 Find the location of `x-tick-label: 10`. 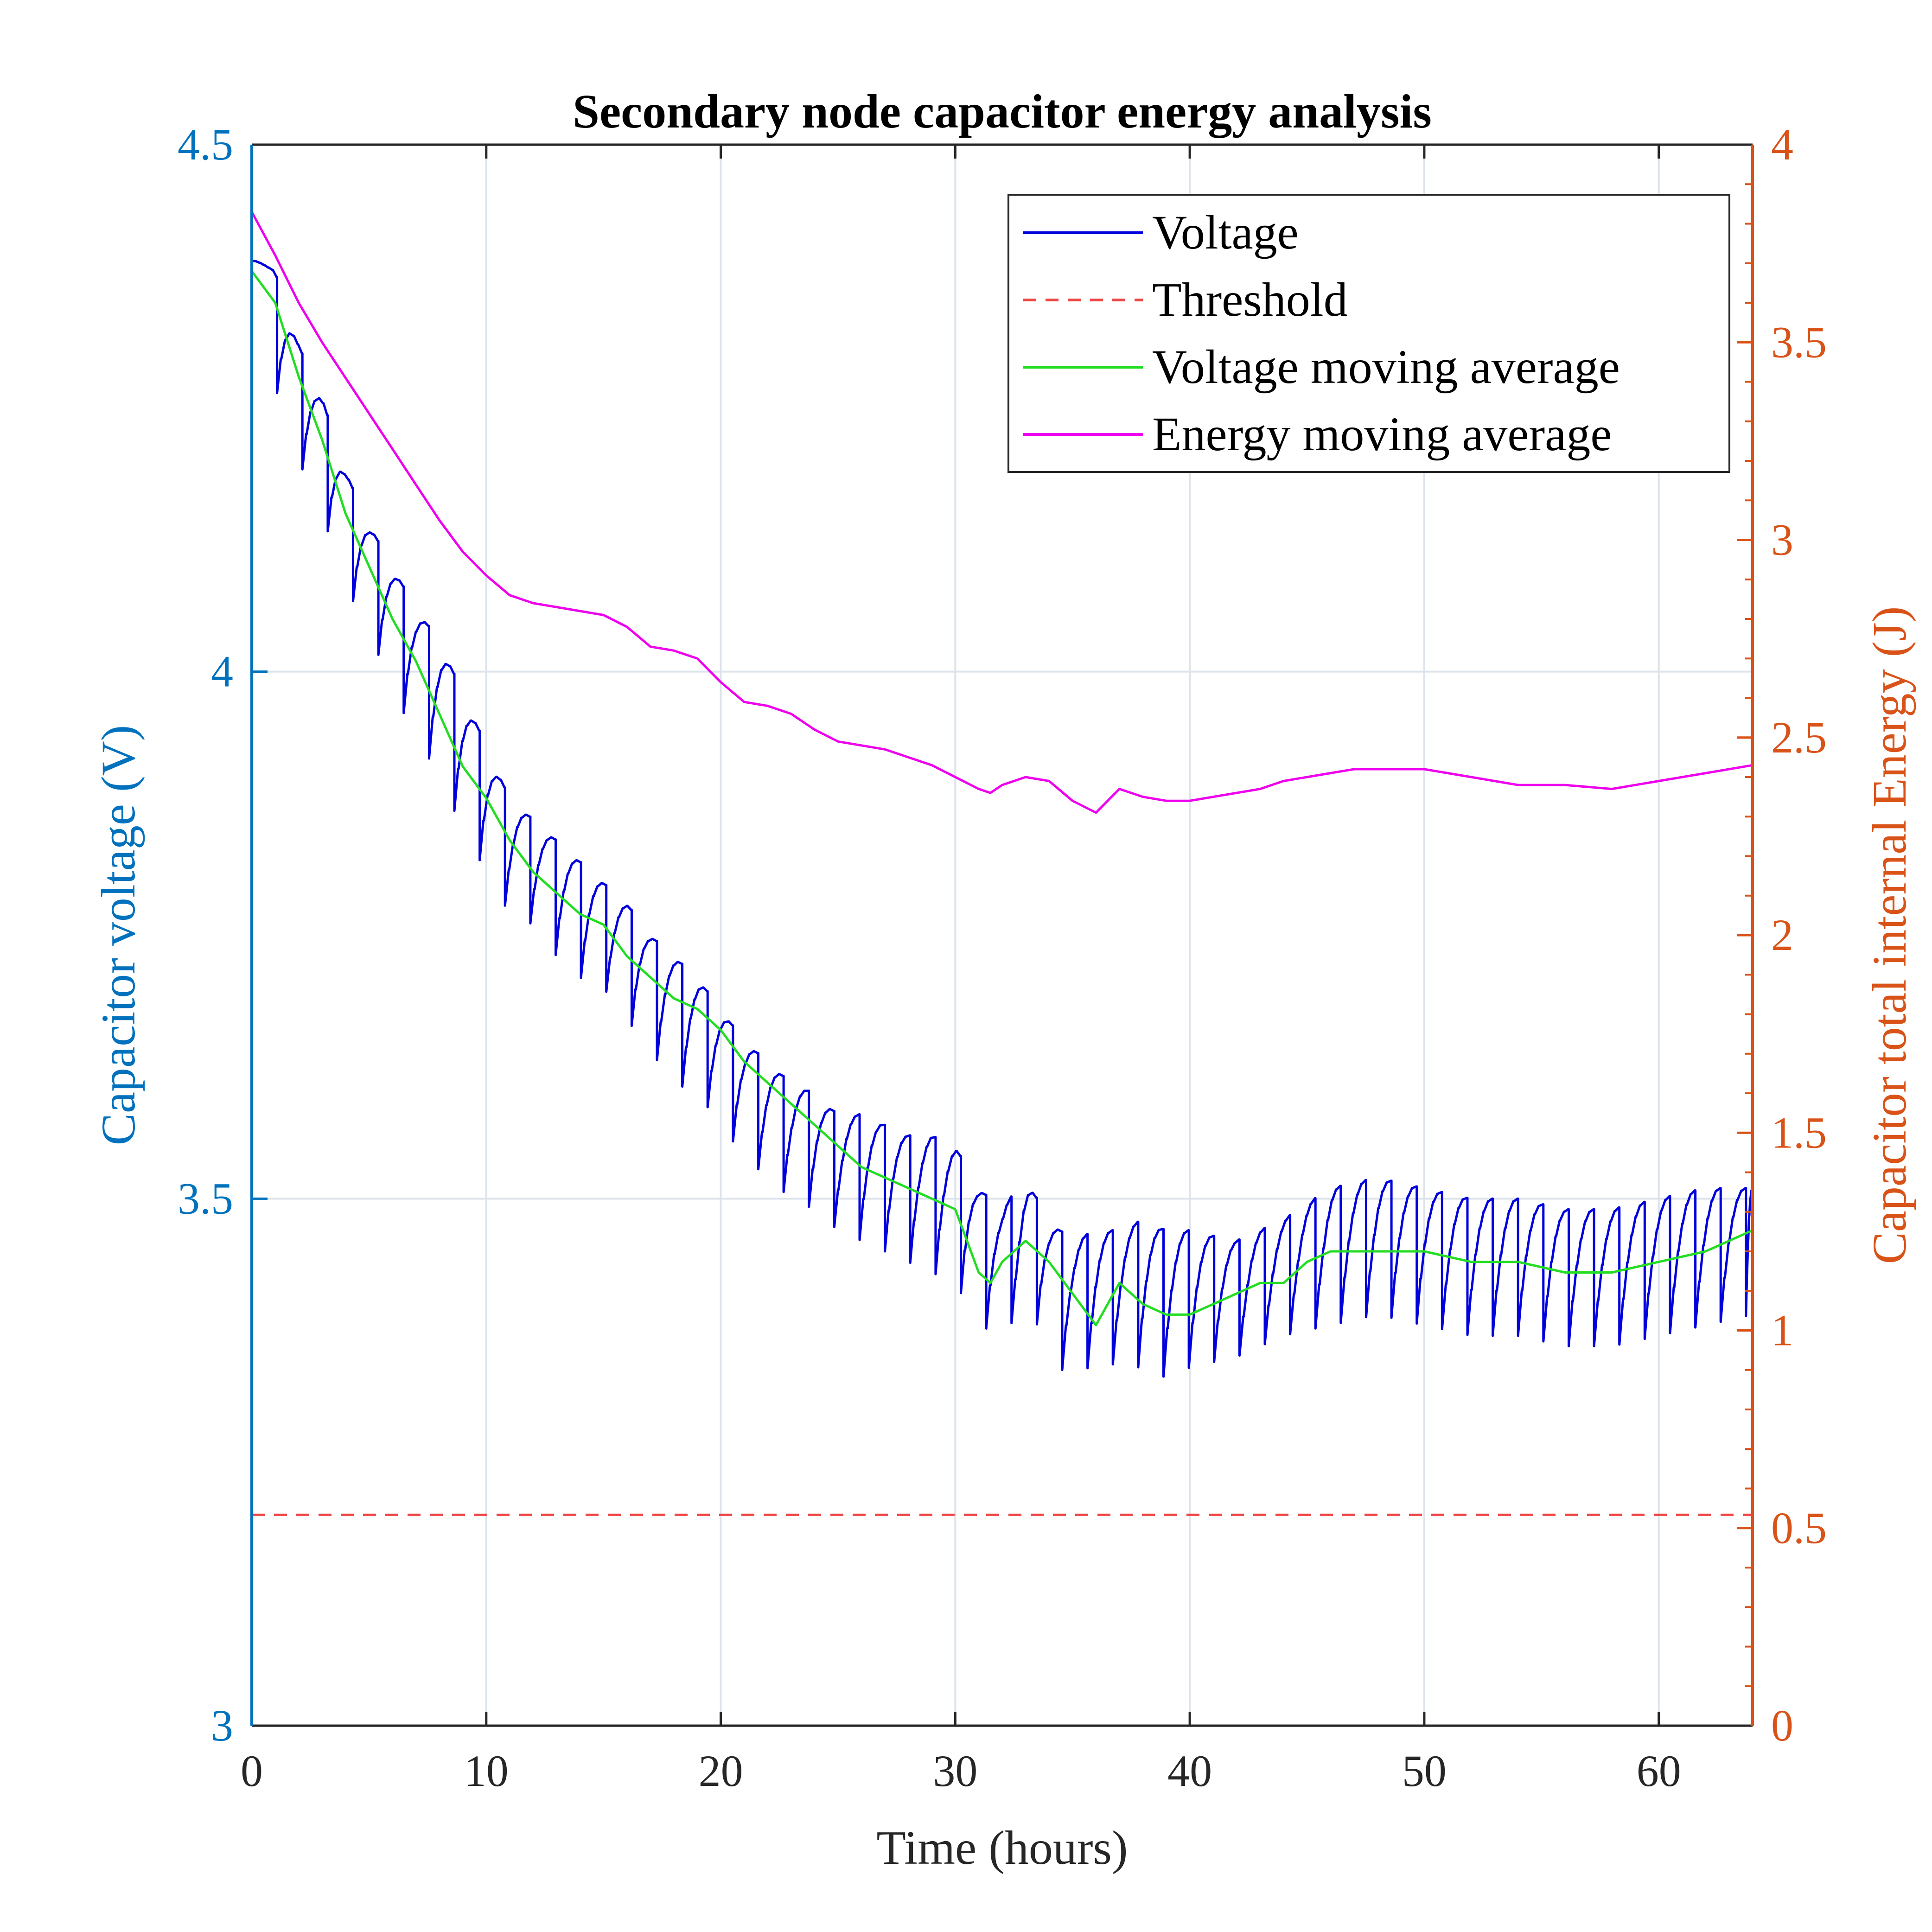

x-tick-label: 10 is located at coordinates (486, 1771).